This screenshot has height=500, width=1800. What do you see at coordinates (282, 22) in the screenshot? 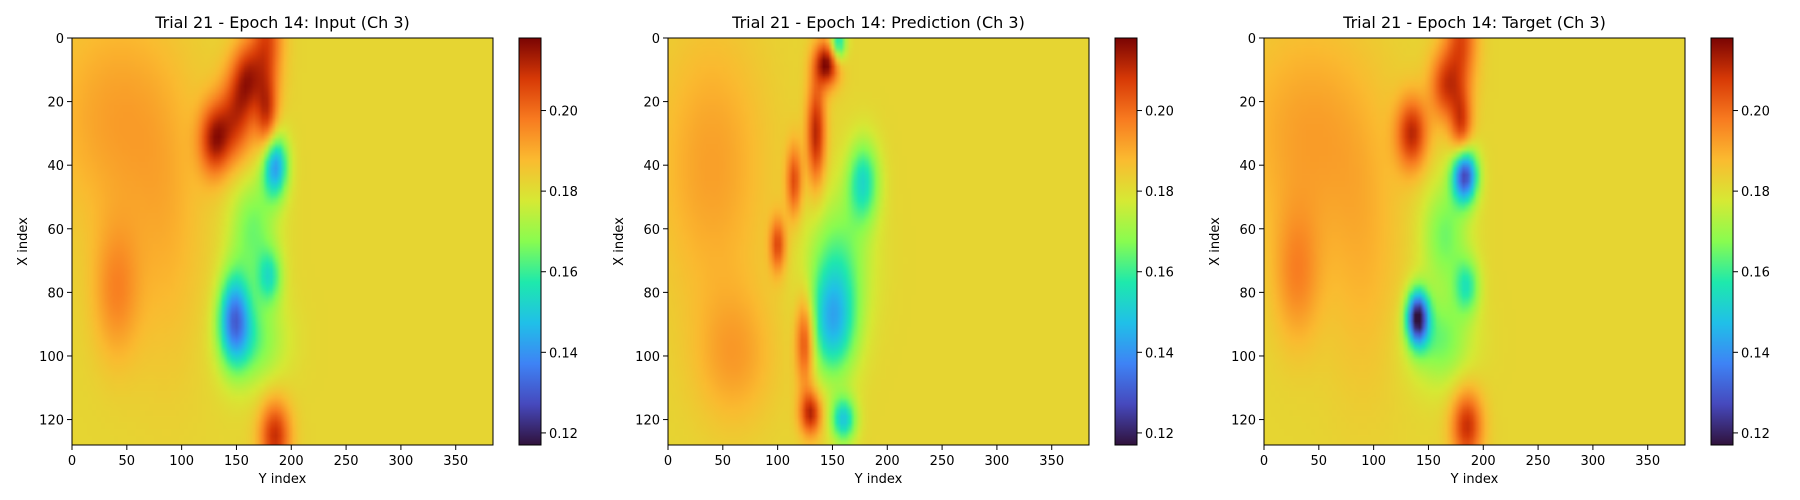
I see `chart-title: Trial 21 - Epoch 14: Input (Ch 3)` at bounding box center [282, 22].